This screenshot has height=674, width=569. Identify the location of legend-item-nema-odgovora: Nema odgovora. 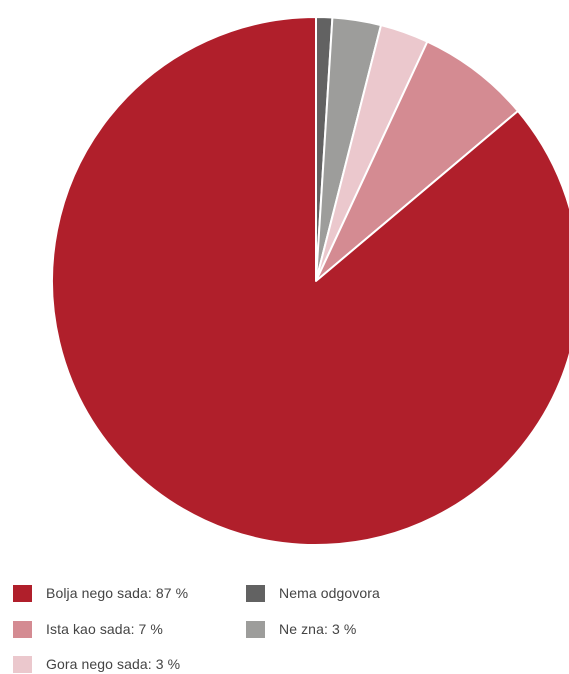
(313, 593).